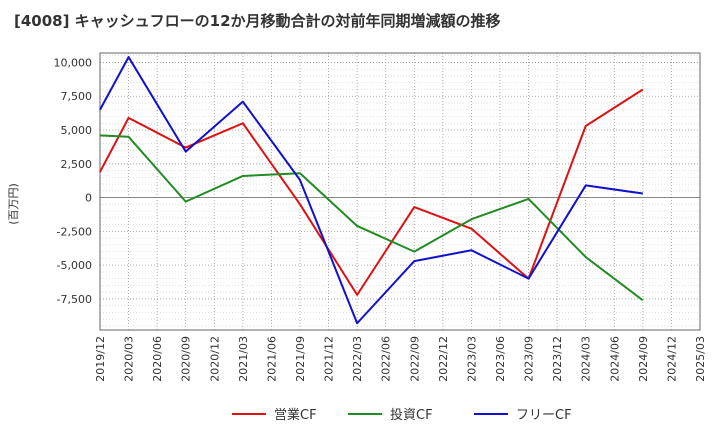 Image resolution: width=720 pixels, height=440 pixels. Describe the element at coordinates (557, 359) in the screenshot. I see `x-tick-label: 2023/12` at that location.